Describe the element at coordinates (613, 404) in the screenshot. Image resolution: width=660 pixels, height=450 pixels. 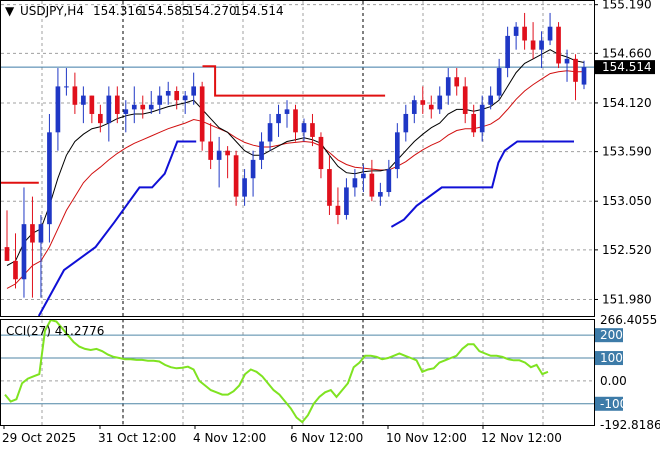
I see `cci-level-label: -100` at that location.